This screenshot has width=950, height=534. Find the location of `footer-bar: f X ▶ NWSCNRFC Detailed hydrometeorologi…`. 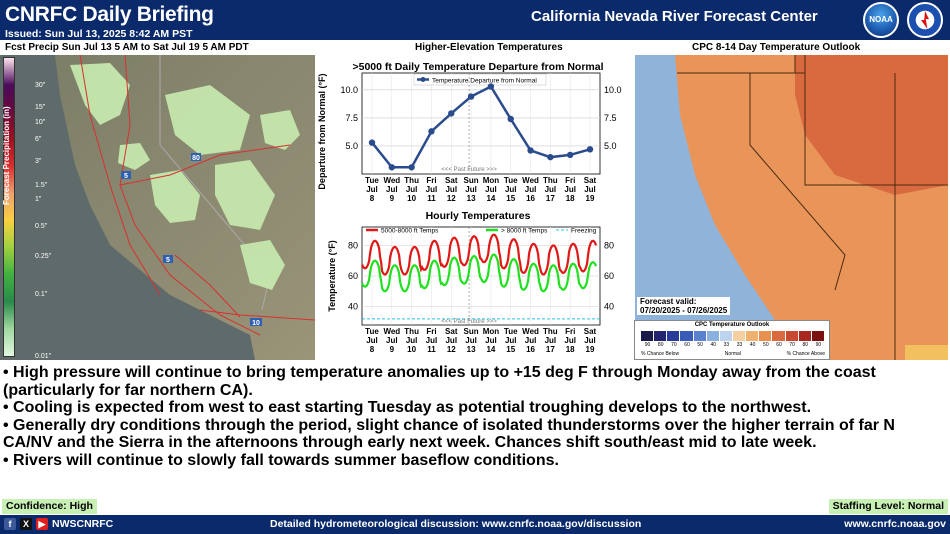

footer-bar: f X ▶ NWSCNRFC Detailed hydrometeorologi… is located at coordinates (475, 524).